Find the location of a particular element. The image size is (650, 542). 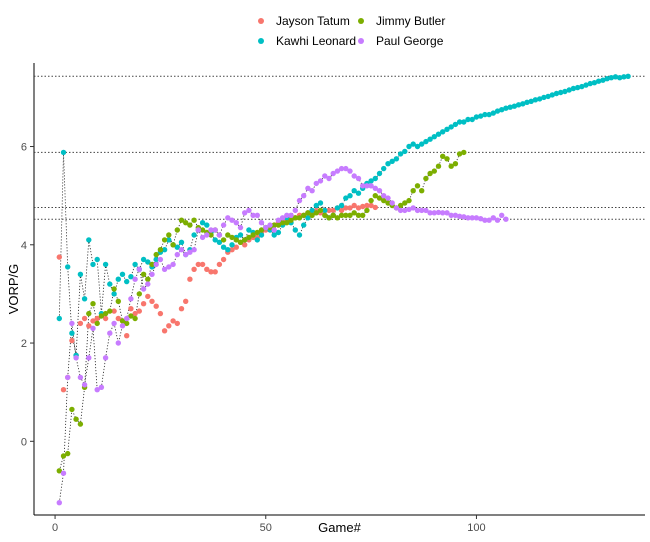

legend-label: Jayson Tatum is located at coordinates (313, 21).